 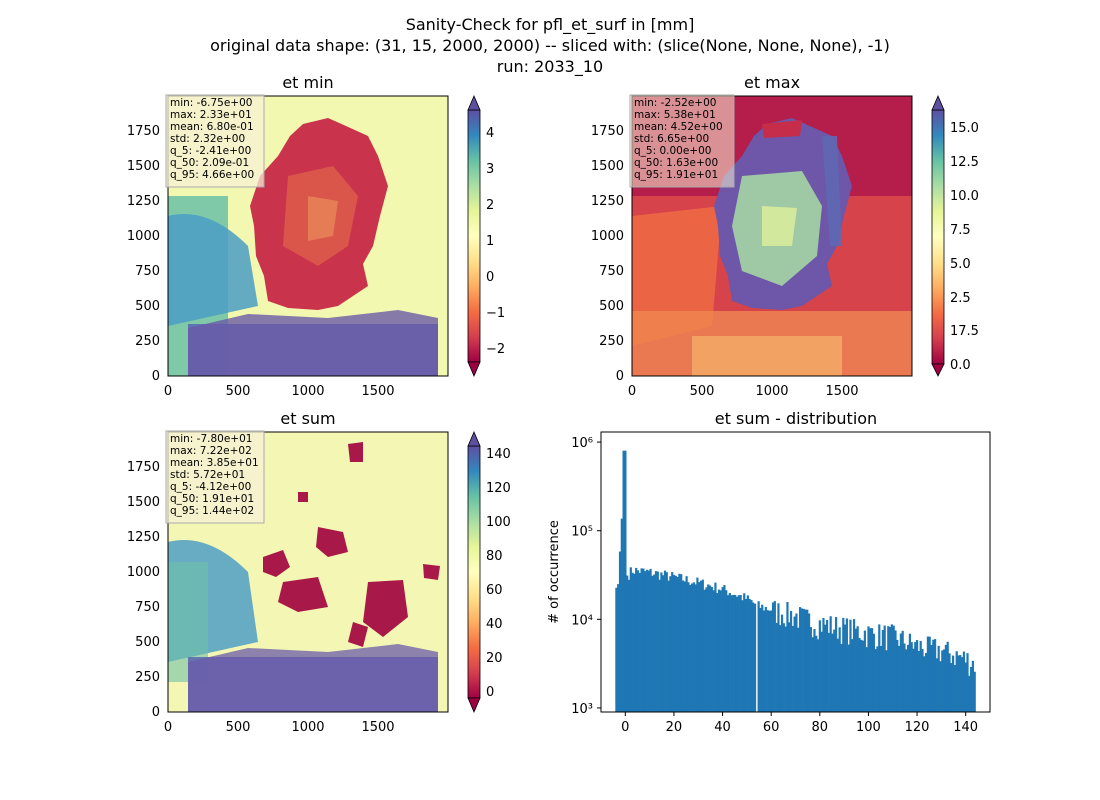 What do you see at coordinates (582, 532) in the screenshot?
I see `y-tick-label: 10⁵` at bounding box center [582, 532].